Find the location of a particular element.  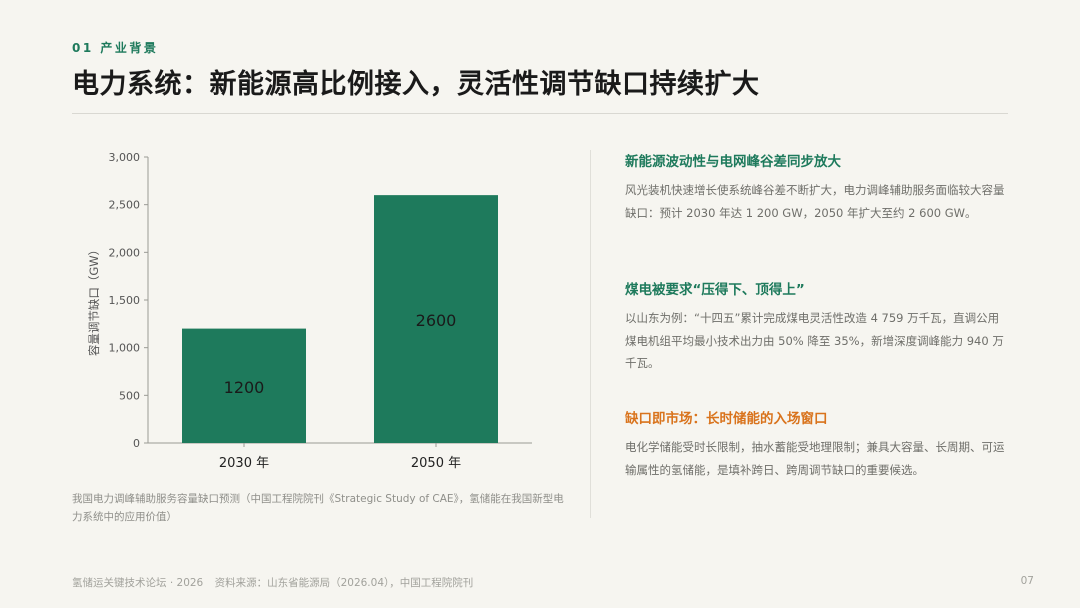

y-tick-label: 3,000 is located at coordinates (125, 157).